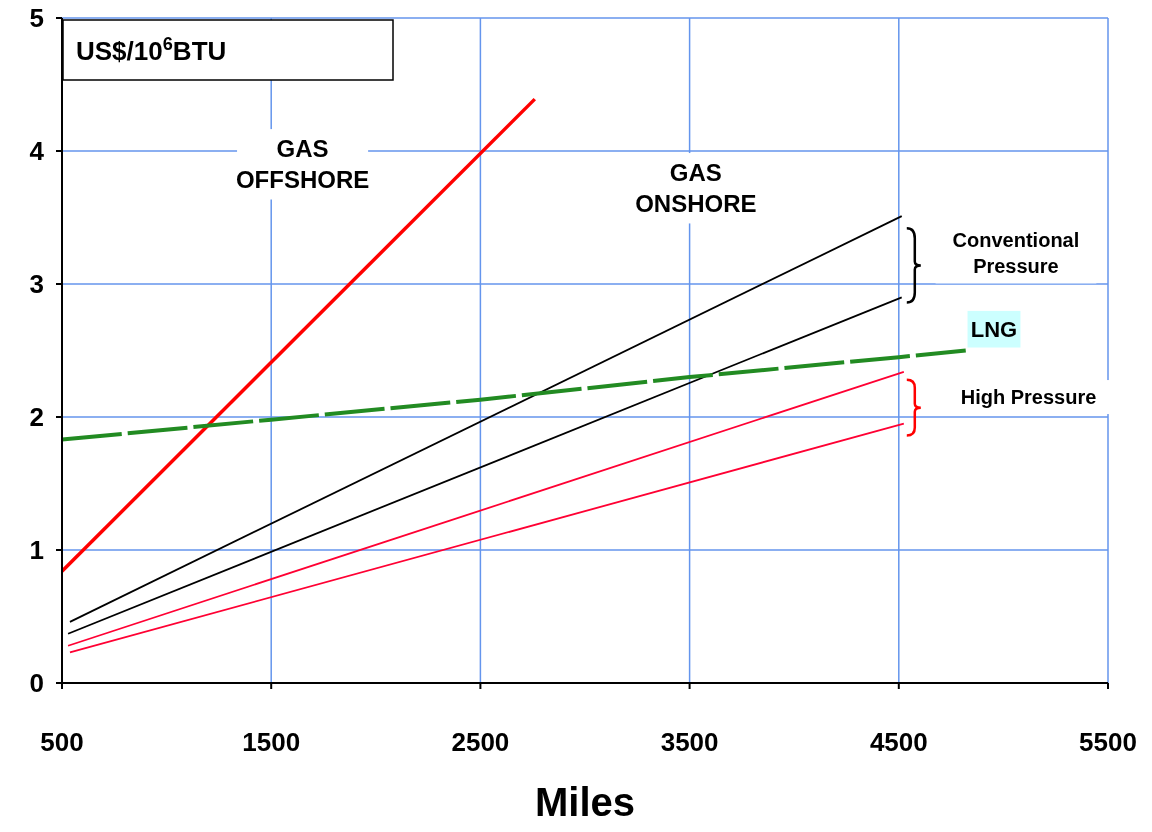 This screenshot has height=832, width=1152. Describe the element at coordinates (36, 284) in the screenshot. I see `y-tick-label: 3` at that location.